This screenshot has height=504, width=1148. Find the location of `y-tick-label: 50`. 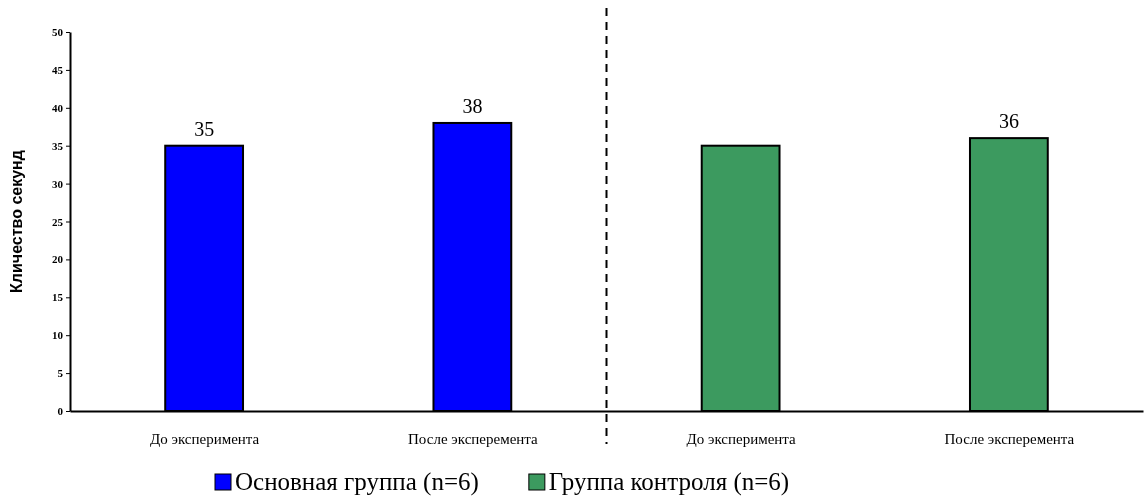

y-tick-label: 50 is located at coordinates (58, 32).